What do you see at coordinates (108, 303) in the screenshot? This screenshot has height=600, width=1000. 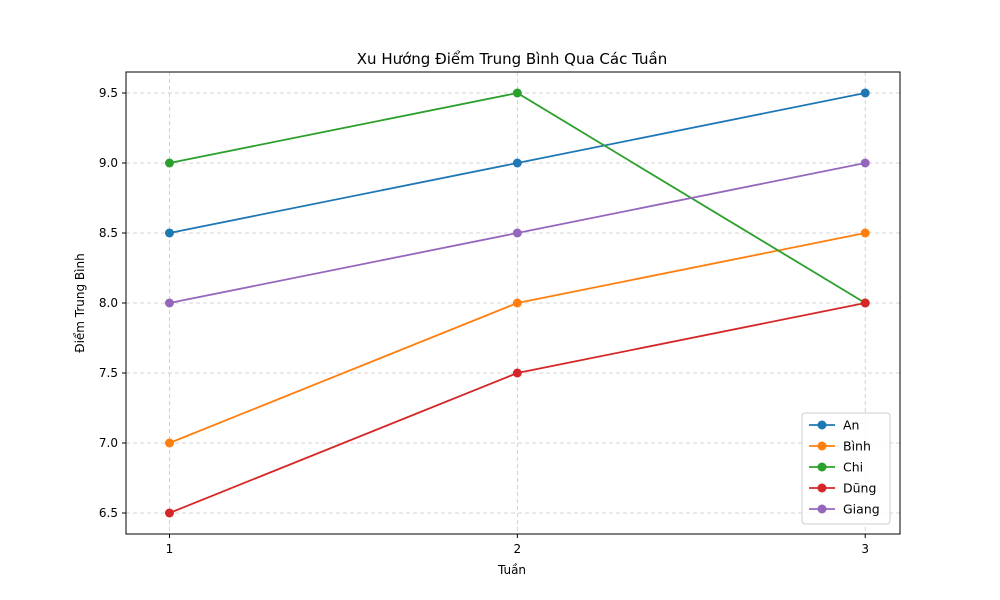 I see `y-tick-label: 8.0` at bounding box center [108, 303].